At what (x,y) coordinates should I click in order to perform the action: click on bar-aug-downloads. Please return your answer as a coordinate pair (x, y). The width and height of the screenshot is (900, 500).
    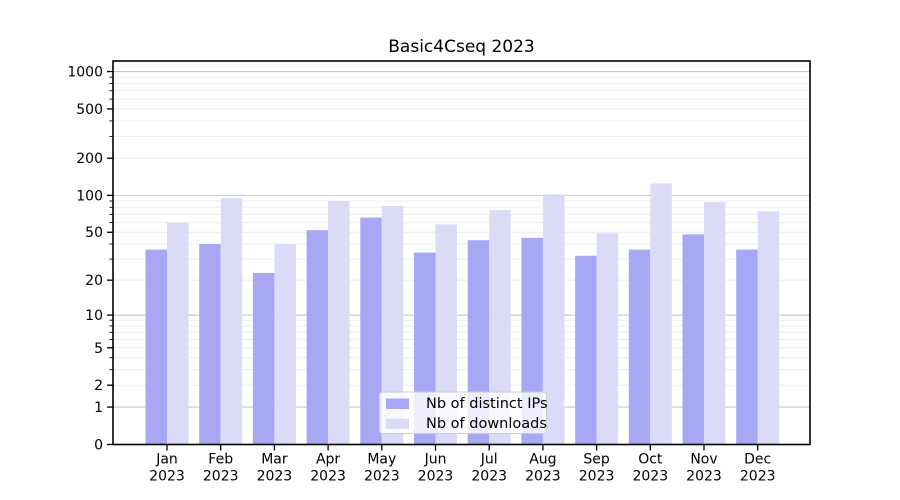
    Looking at the image, I should click on (553, 319).